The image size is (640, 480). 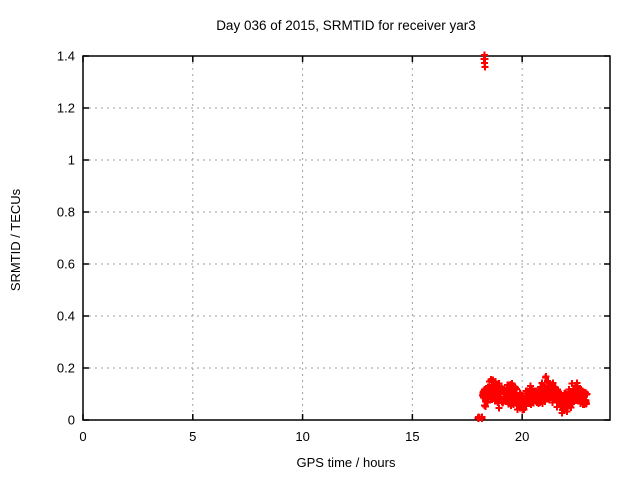 What do you see at coordinates (532, 236) in the screenshot?
I see `data-points` at bounding box center [532, 236].